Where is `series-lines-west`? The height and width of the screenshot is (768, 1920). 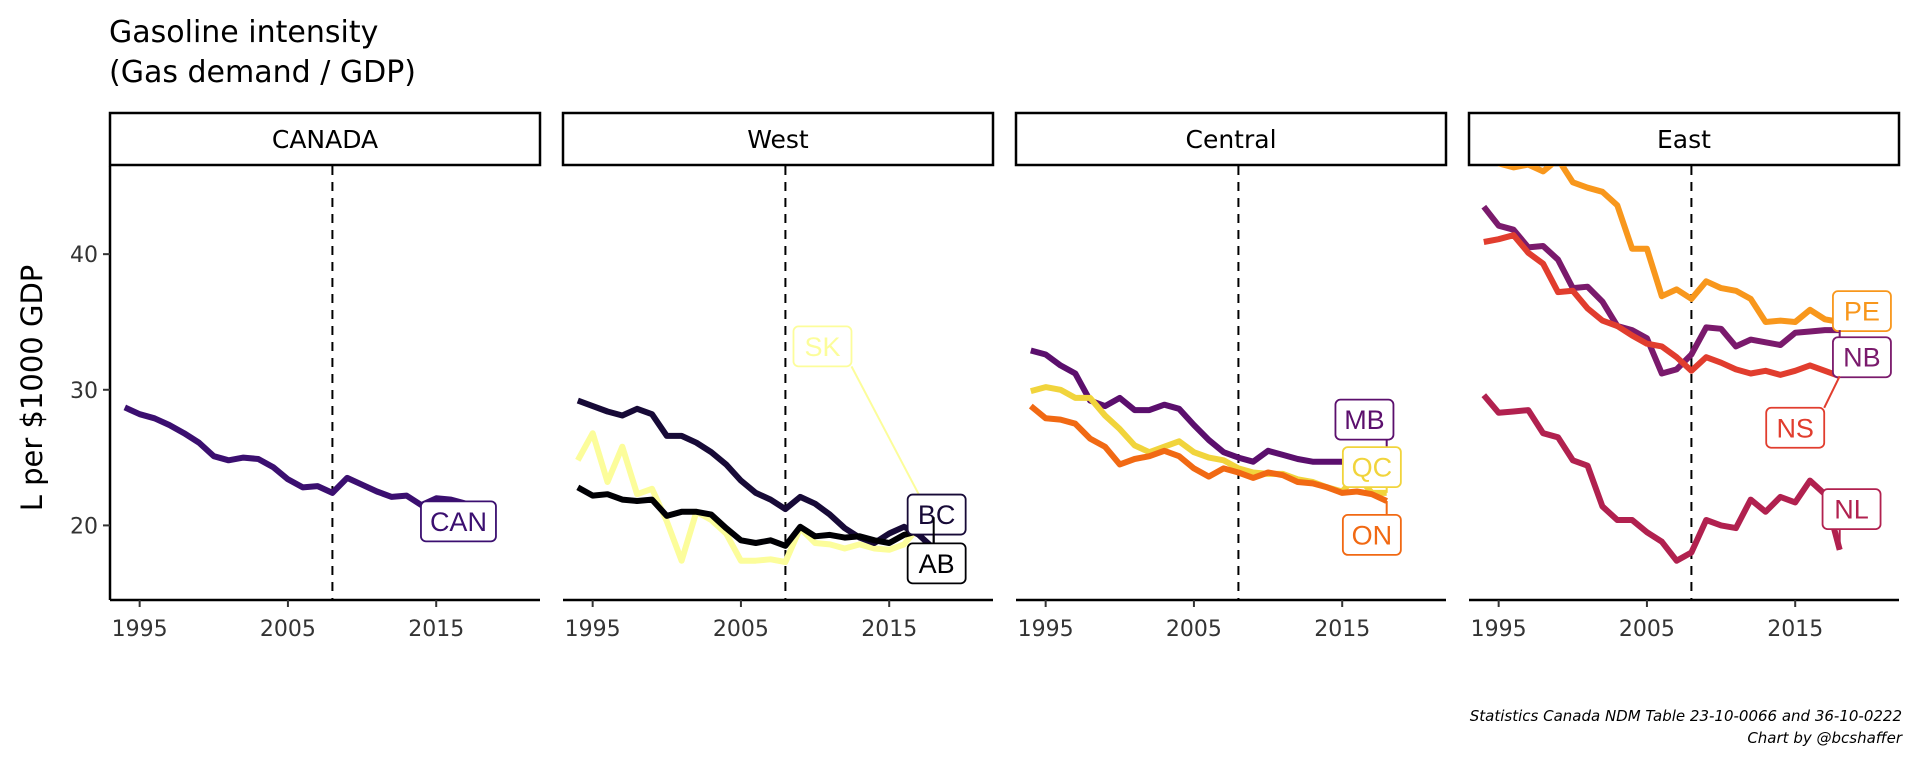 series-lines-west is located at coordinates (755, 481).